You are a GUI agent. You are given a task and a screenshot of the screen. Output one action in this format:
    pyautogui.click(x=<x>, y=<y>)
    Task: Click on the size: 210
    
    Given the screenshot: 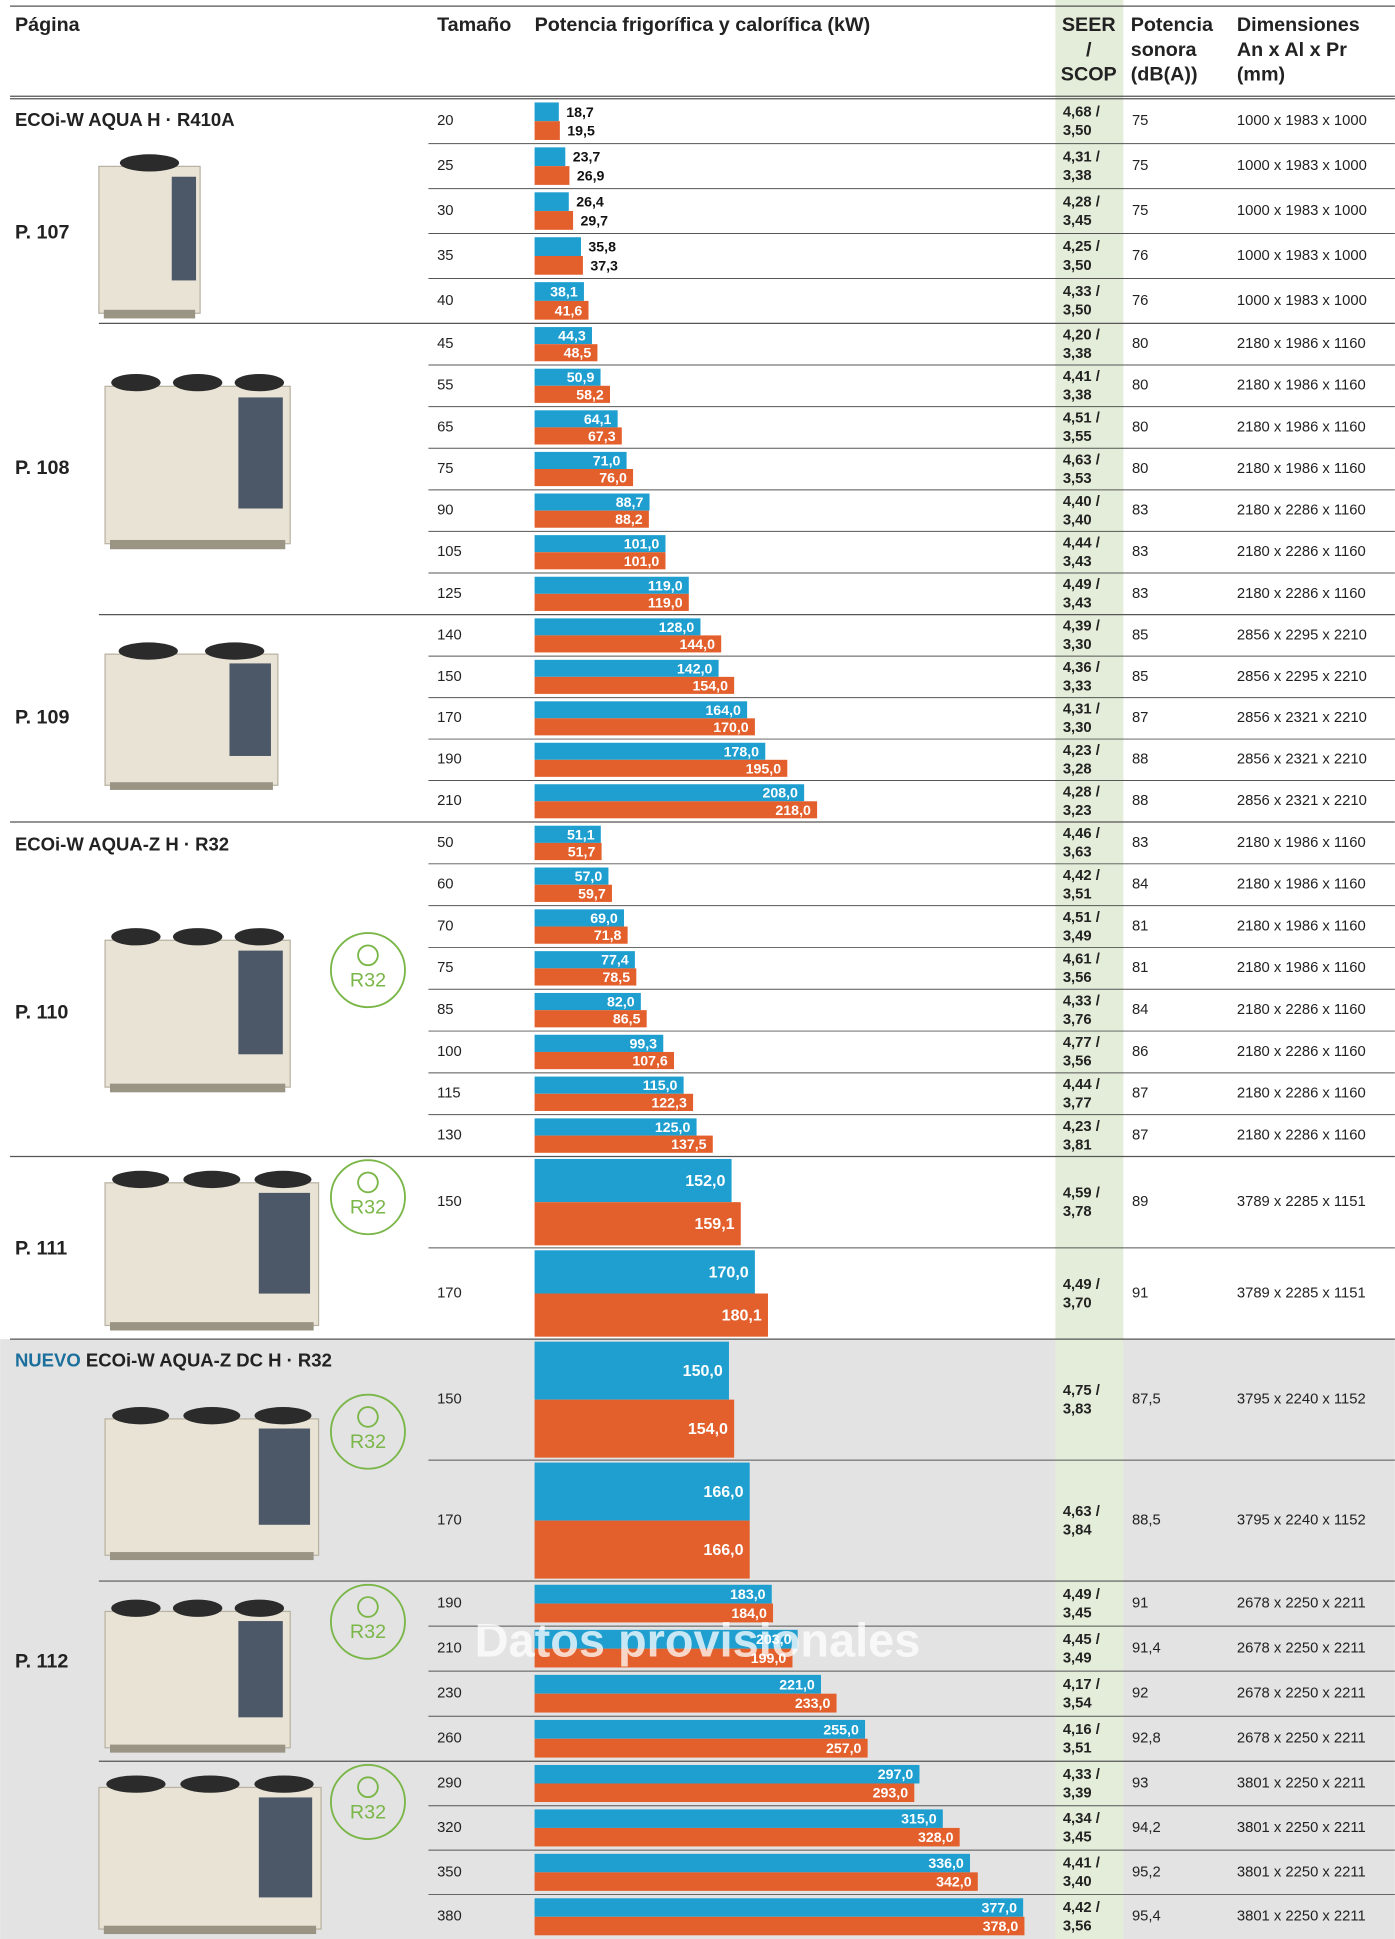 What is the action you would take?
    pyautogui.click(x=449, y=1649)
    